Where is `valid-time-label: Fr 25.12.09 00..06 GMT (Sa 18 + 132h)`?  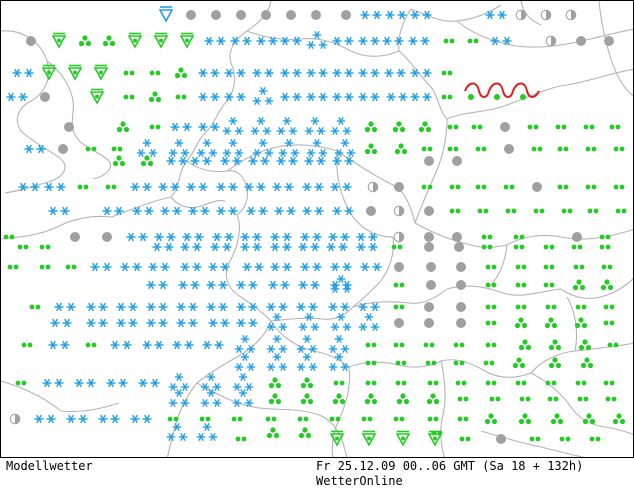 valid-time-label: Fr 25.12.09 00..06 GMT (Sa 18 + 132h) is located at coordinates (450, 466).